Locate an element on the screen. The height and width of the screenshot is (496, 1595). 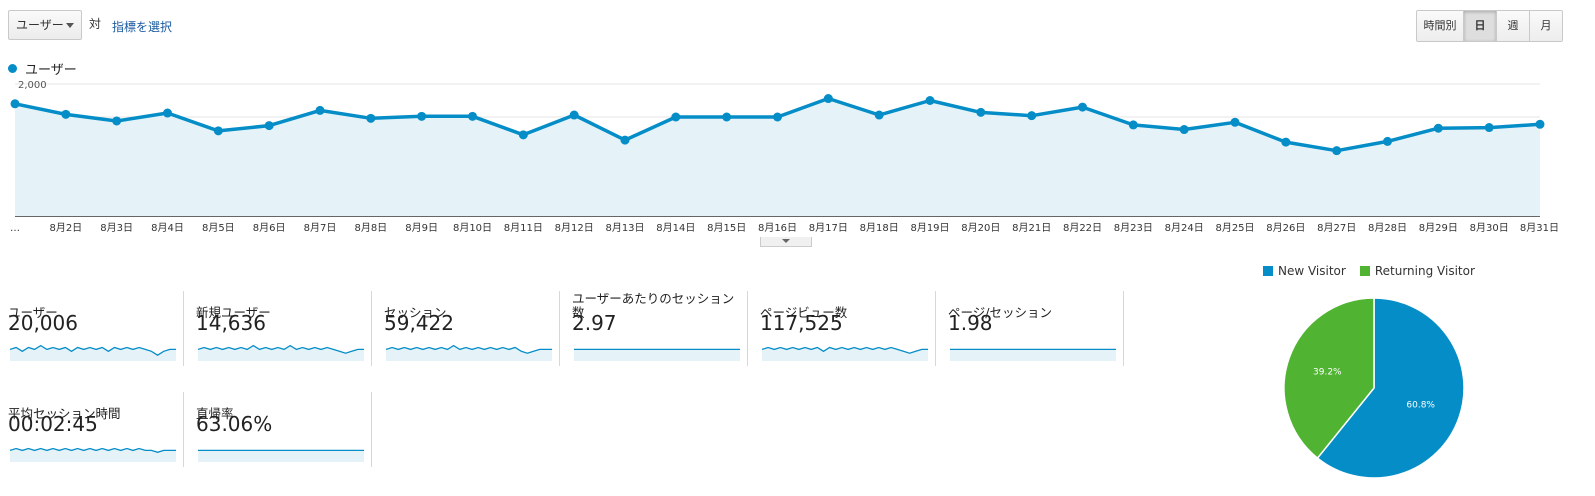
x-tick-label: 8月20日 is located at coordinates (980, 228).